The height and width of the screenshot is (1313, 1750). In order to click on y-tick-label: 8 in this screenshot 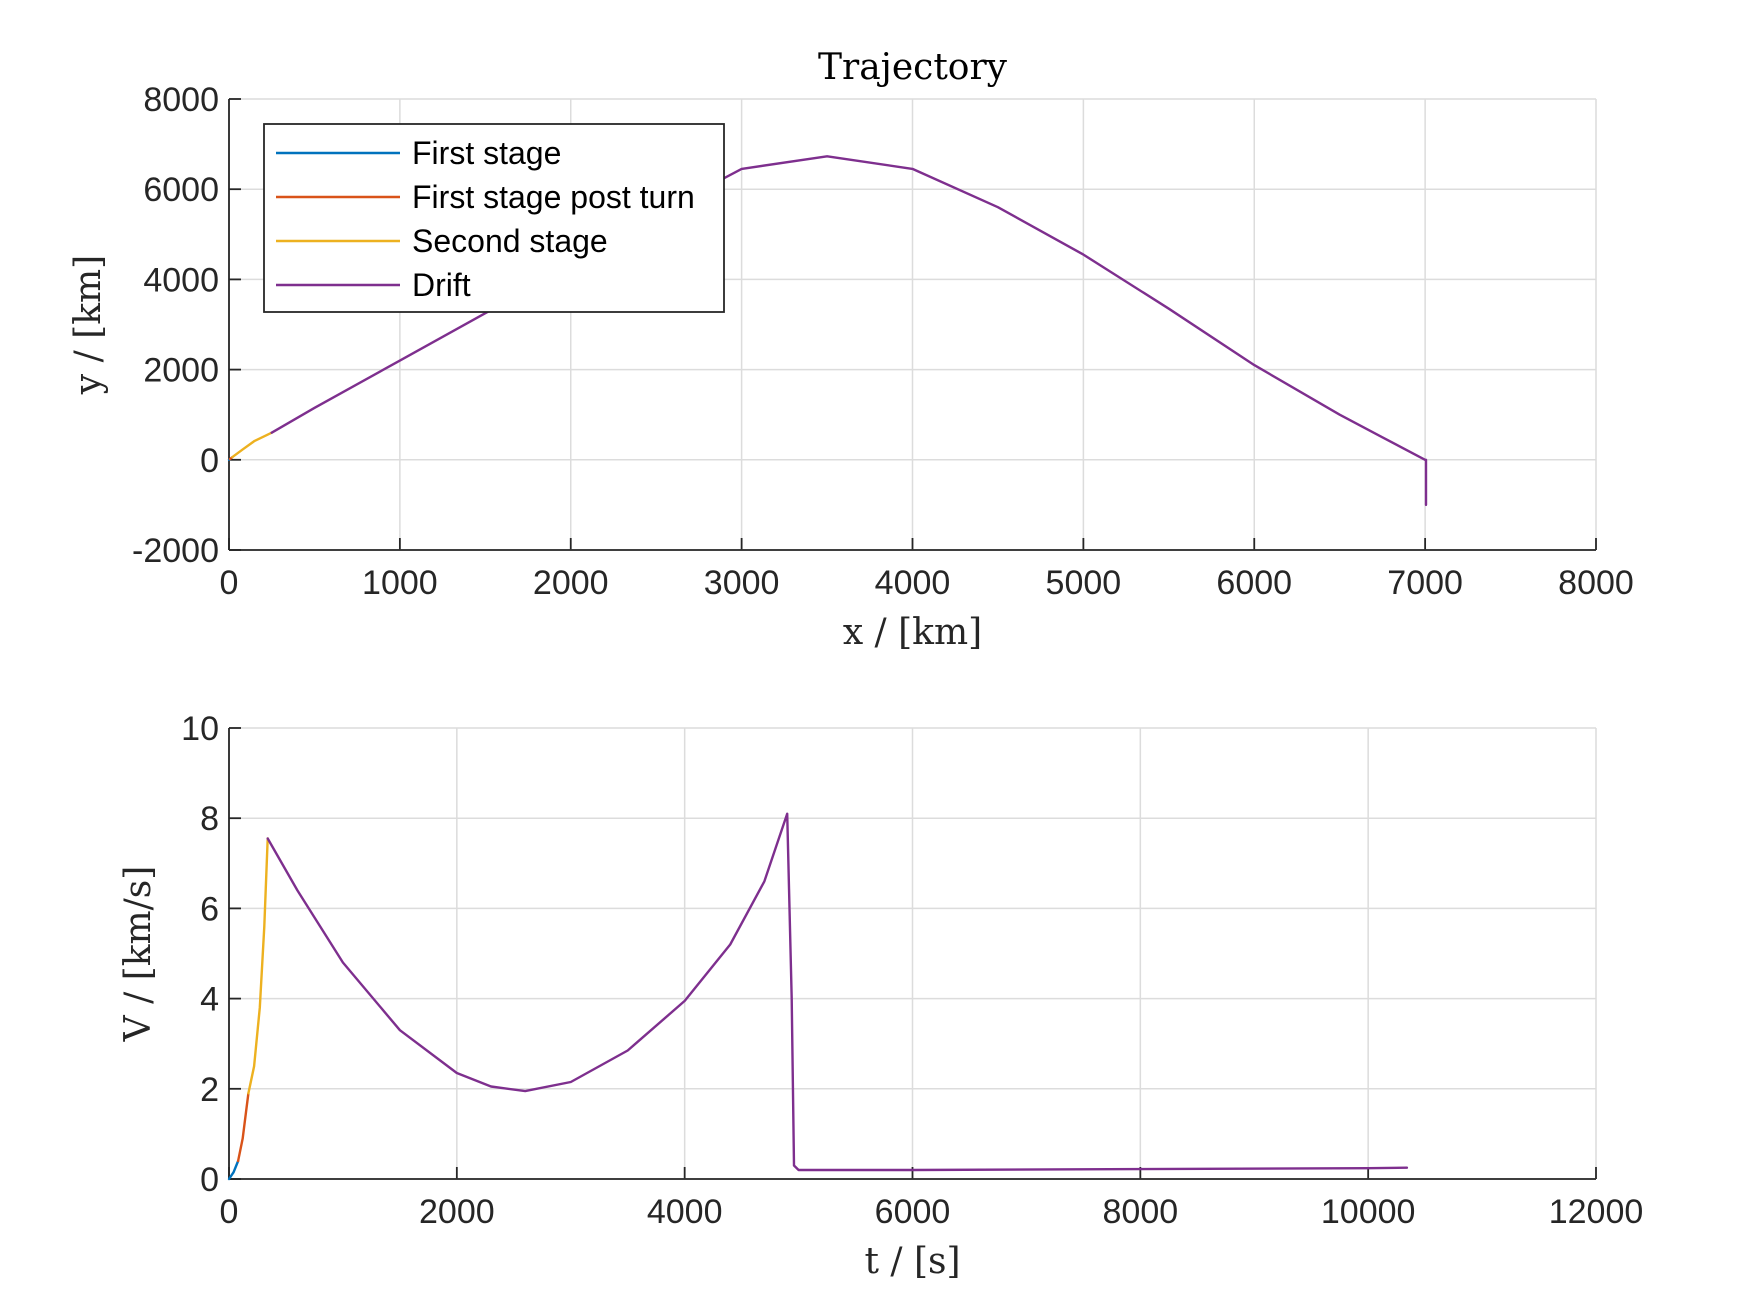, I will do `click(209, 819)`.